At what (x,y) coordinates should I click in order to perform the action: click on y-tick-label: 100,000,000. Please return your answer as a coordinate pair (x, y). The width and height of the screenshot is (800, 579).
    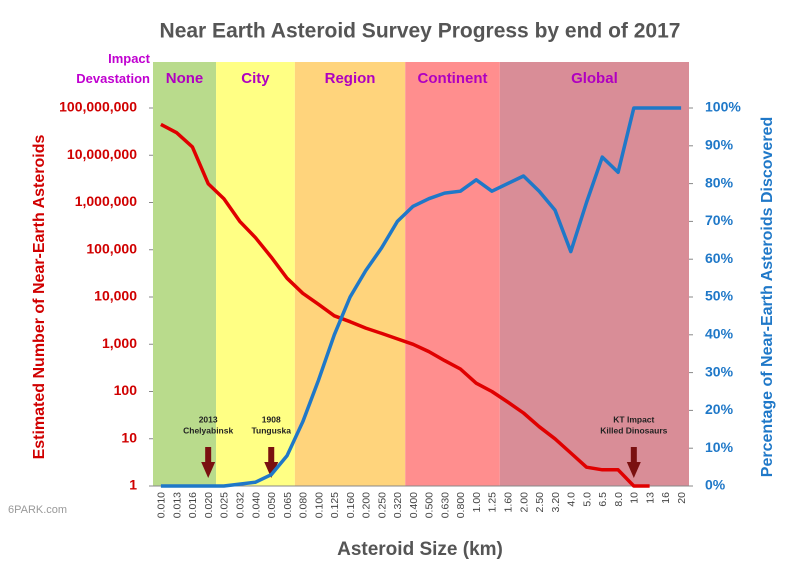
    Looking at the image, I should click on (98, 107).